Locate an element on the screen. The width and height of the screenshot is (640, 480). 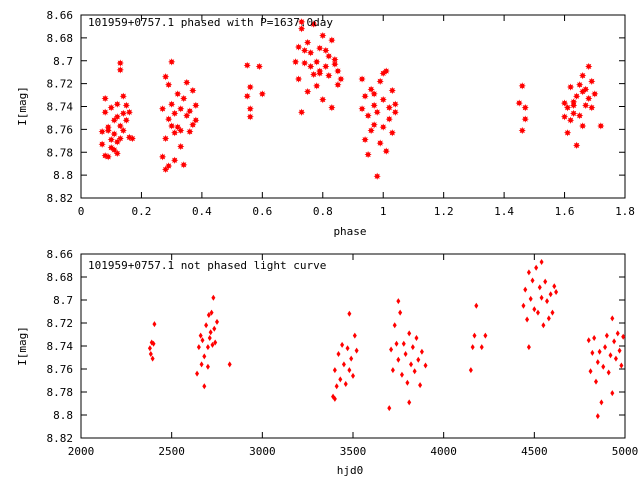
x-tick-label: 0.8 is located at coordinates (323, 211).